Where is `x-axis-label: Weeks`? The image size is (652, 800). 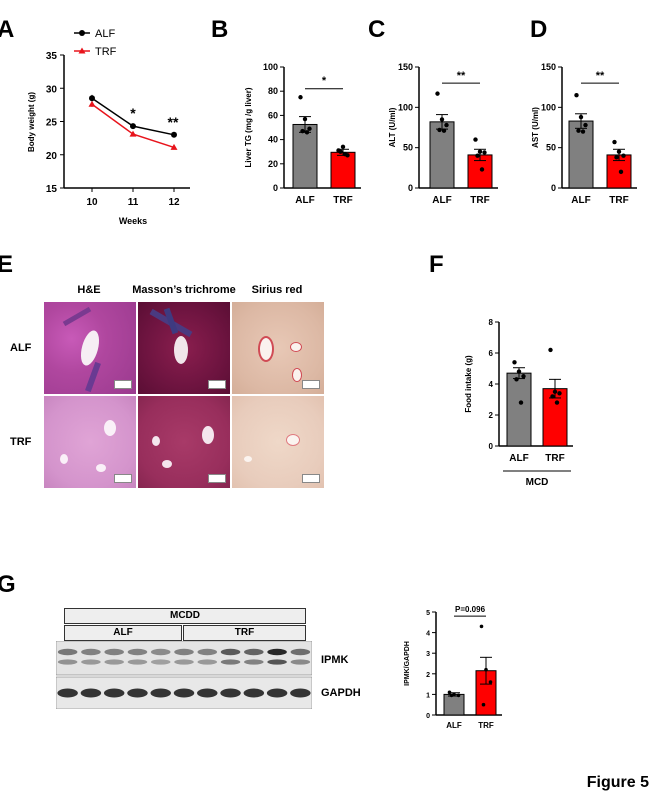
x-axis-label: Weeks is located at coordinates (133, 221).